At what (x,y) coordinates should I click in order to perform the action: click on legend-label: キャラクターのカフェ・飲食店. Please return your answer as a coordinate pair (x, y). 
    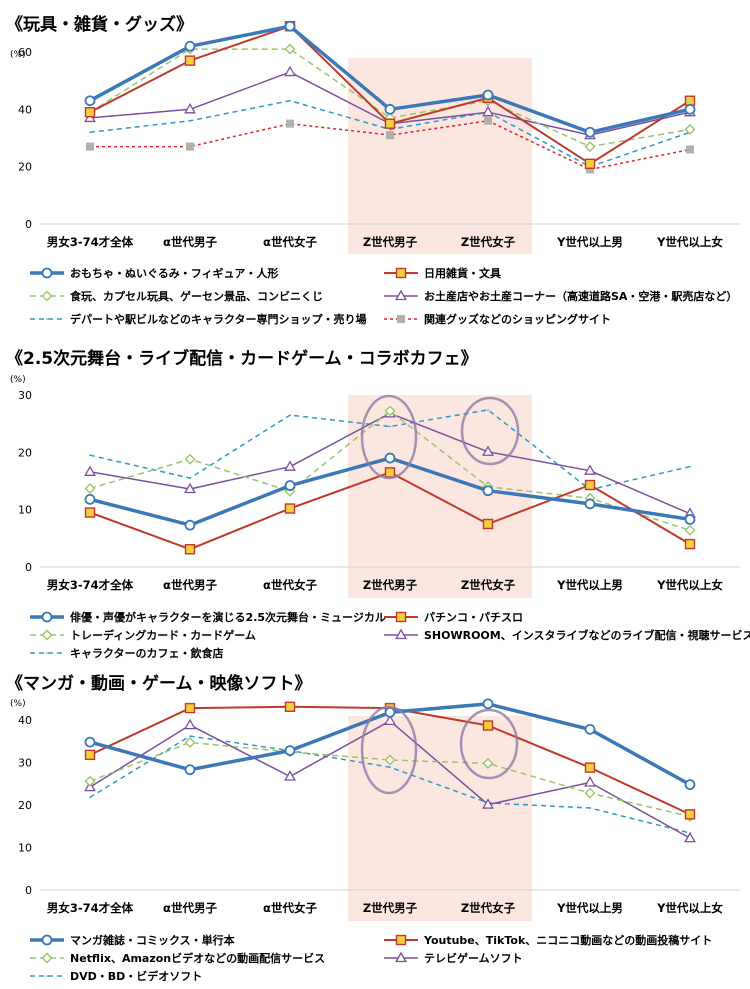
    Looking at the image, I should click on (147, 653).